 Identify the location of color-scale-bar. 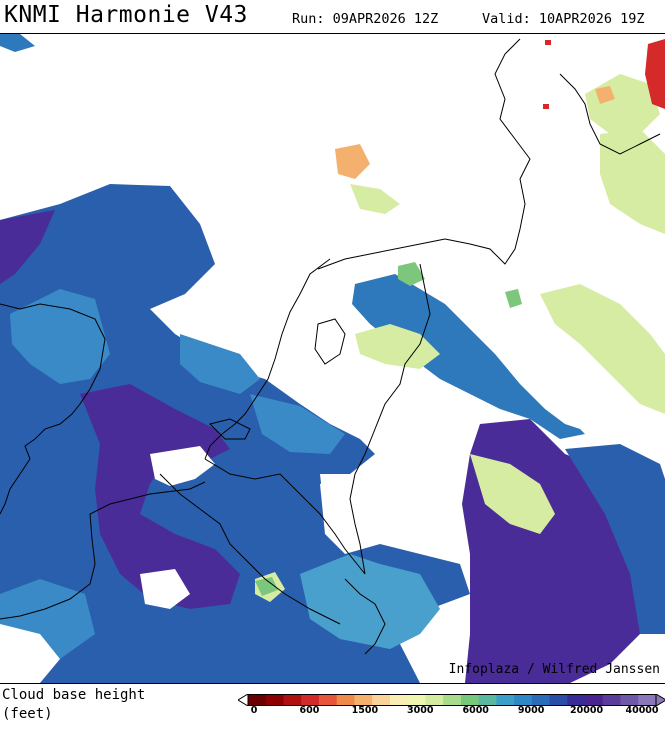
(451, 700).